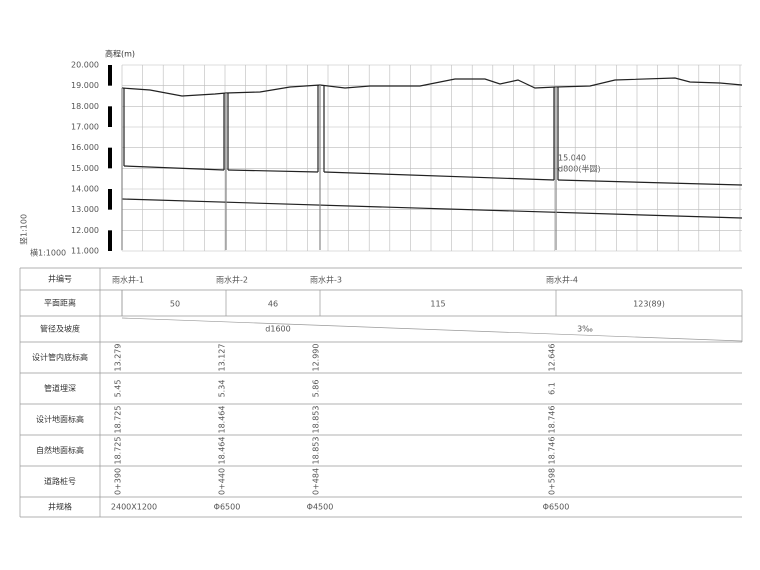 The height and width of the screenshot is (570, 760). What do you see at coordinates (85, 209) in the screenshot?
I see `y-tick-label: 13.000` at bounding box center [85, 209].